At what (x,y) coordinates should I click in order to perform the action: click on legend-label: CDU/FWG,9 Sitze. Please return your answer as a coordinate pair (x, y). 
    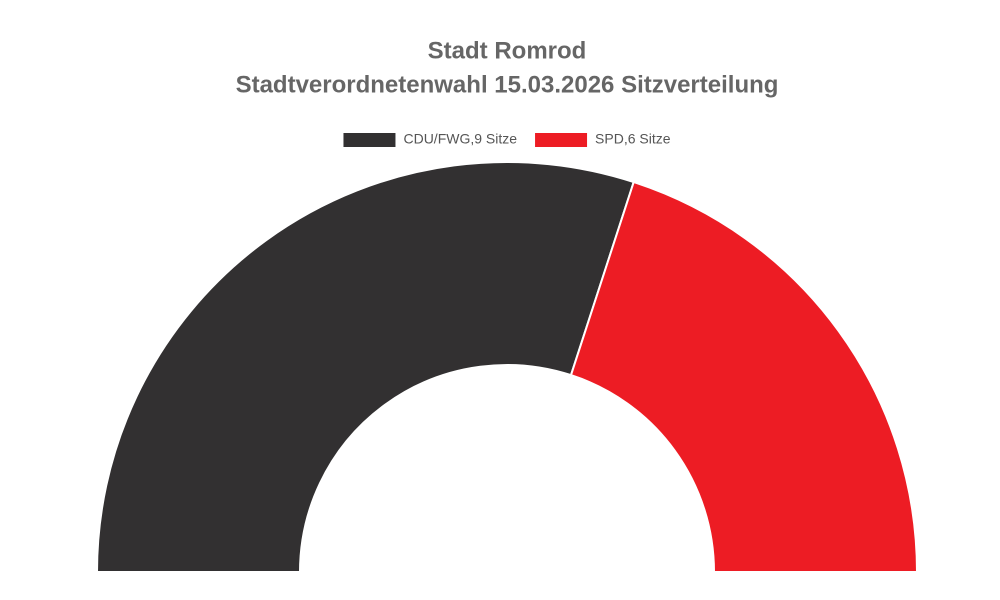
    Looking at the image, I should click on (460, 139).